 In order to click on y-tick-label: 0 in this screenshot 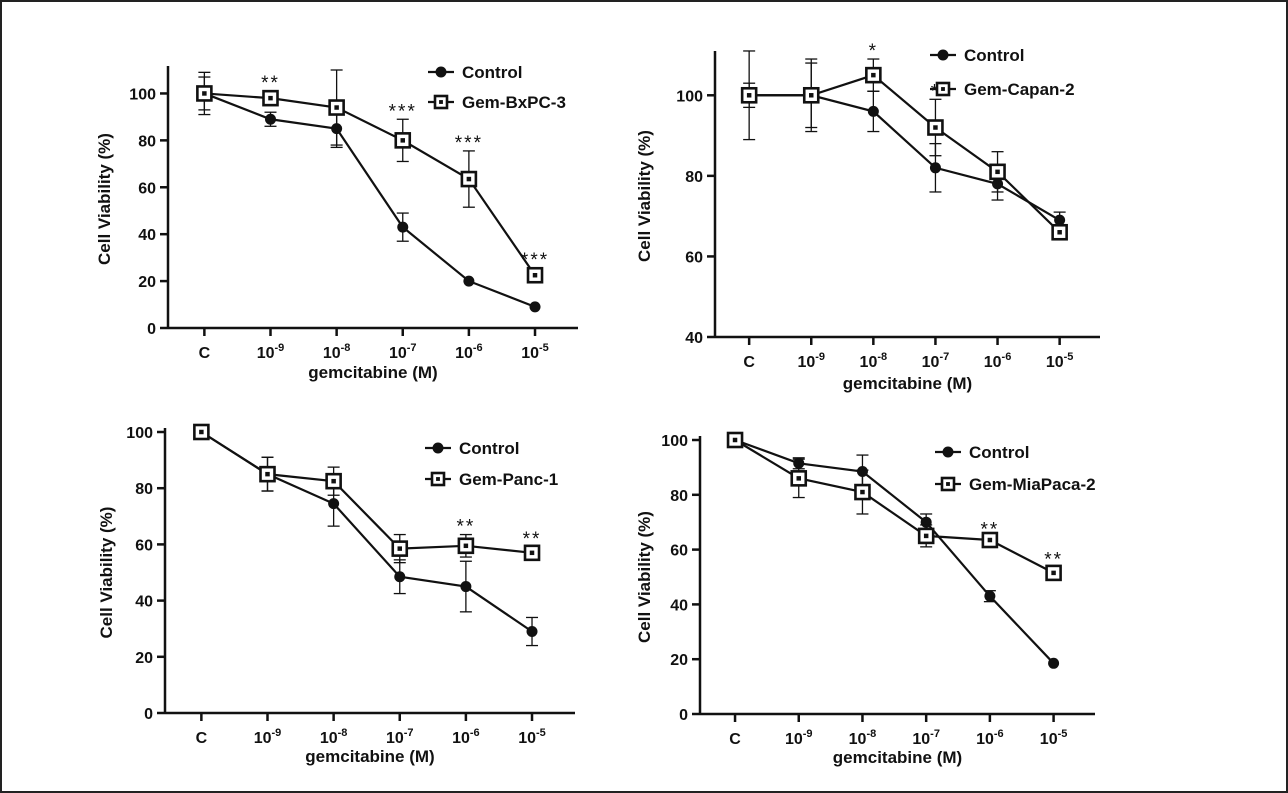, I will do `click(148, 714)`.